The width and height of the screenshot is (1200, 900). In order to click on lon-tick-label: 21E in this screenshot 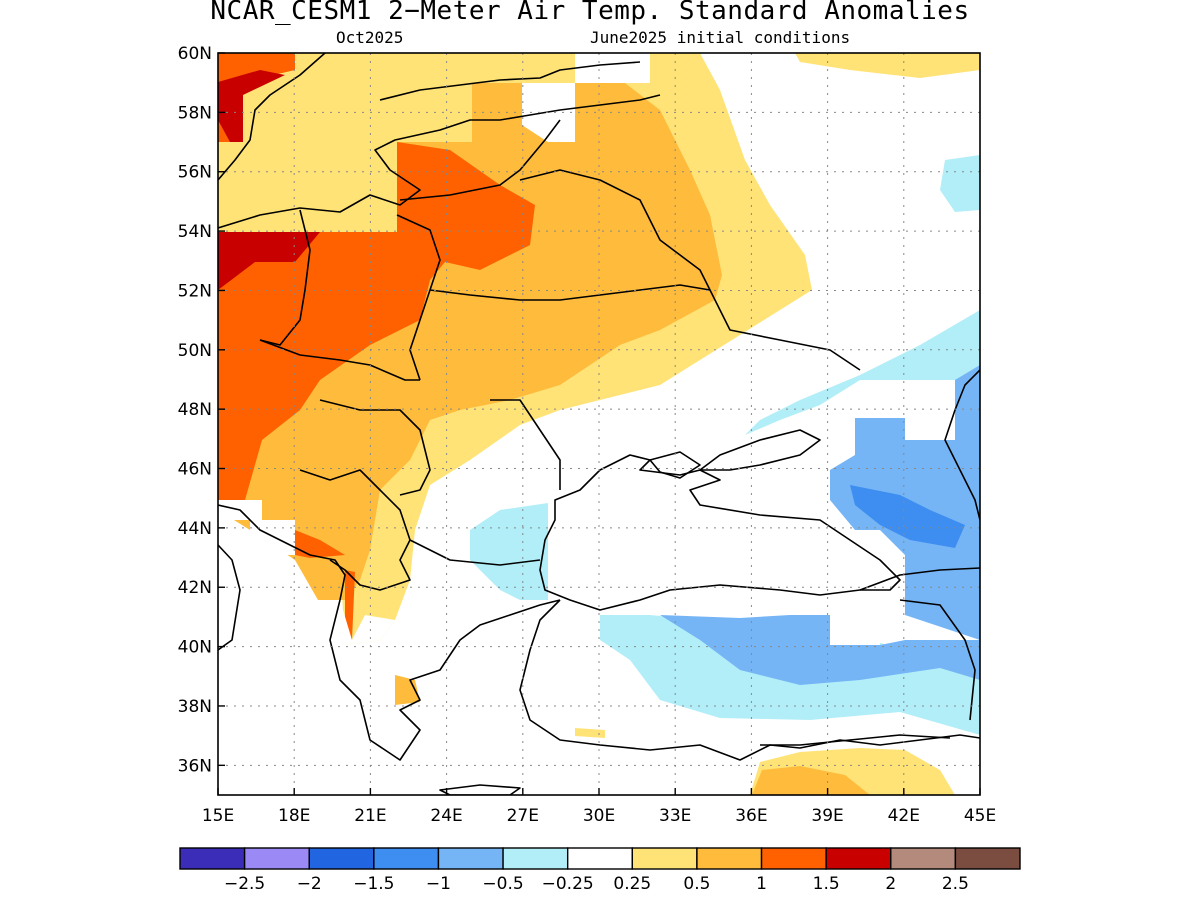, I will do `click(370, 816)`.